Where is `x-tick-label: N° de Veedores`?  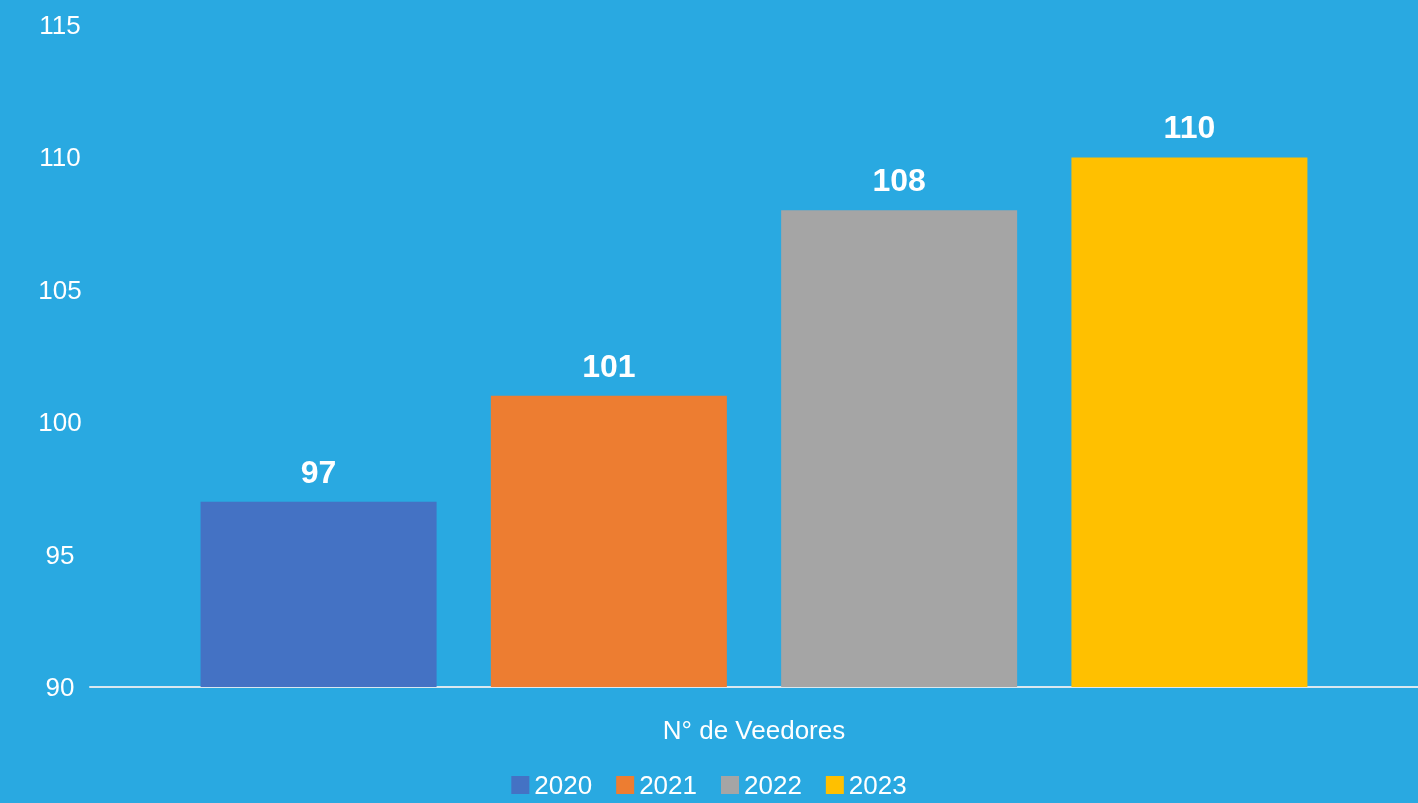 x-tick-label: N° de Veedores is located at coordinates (754, 730).